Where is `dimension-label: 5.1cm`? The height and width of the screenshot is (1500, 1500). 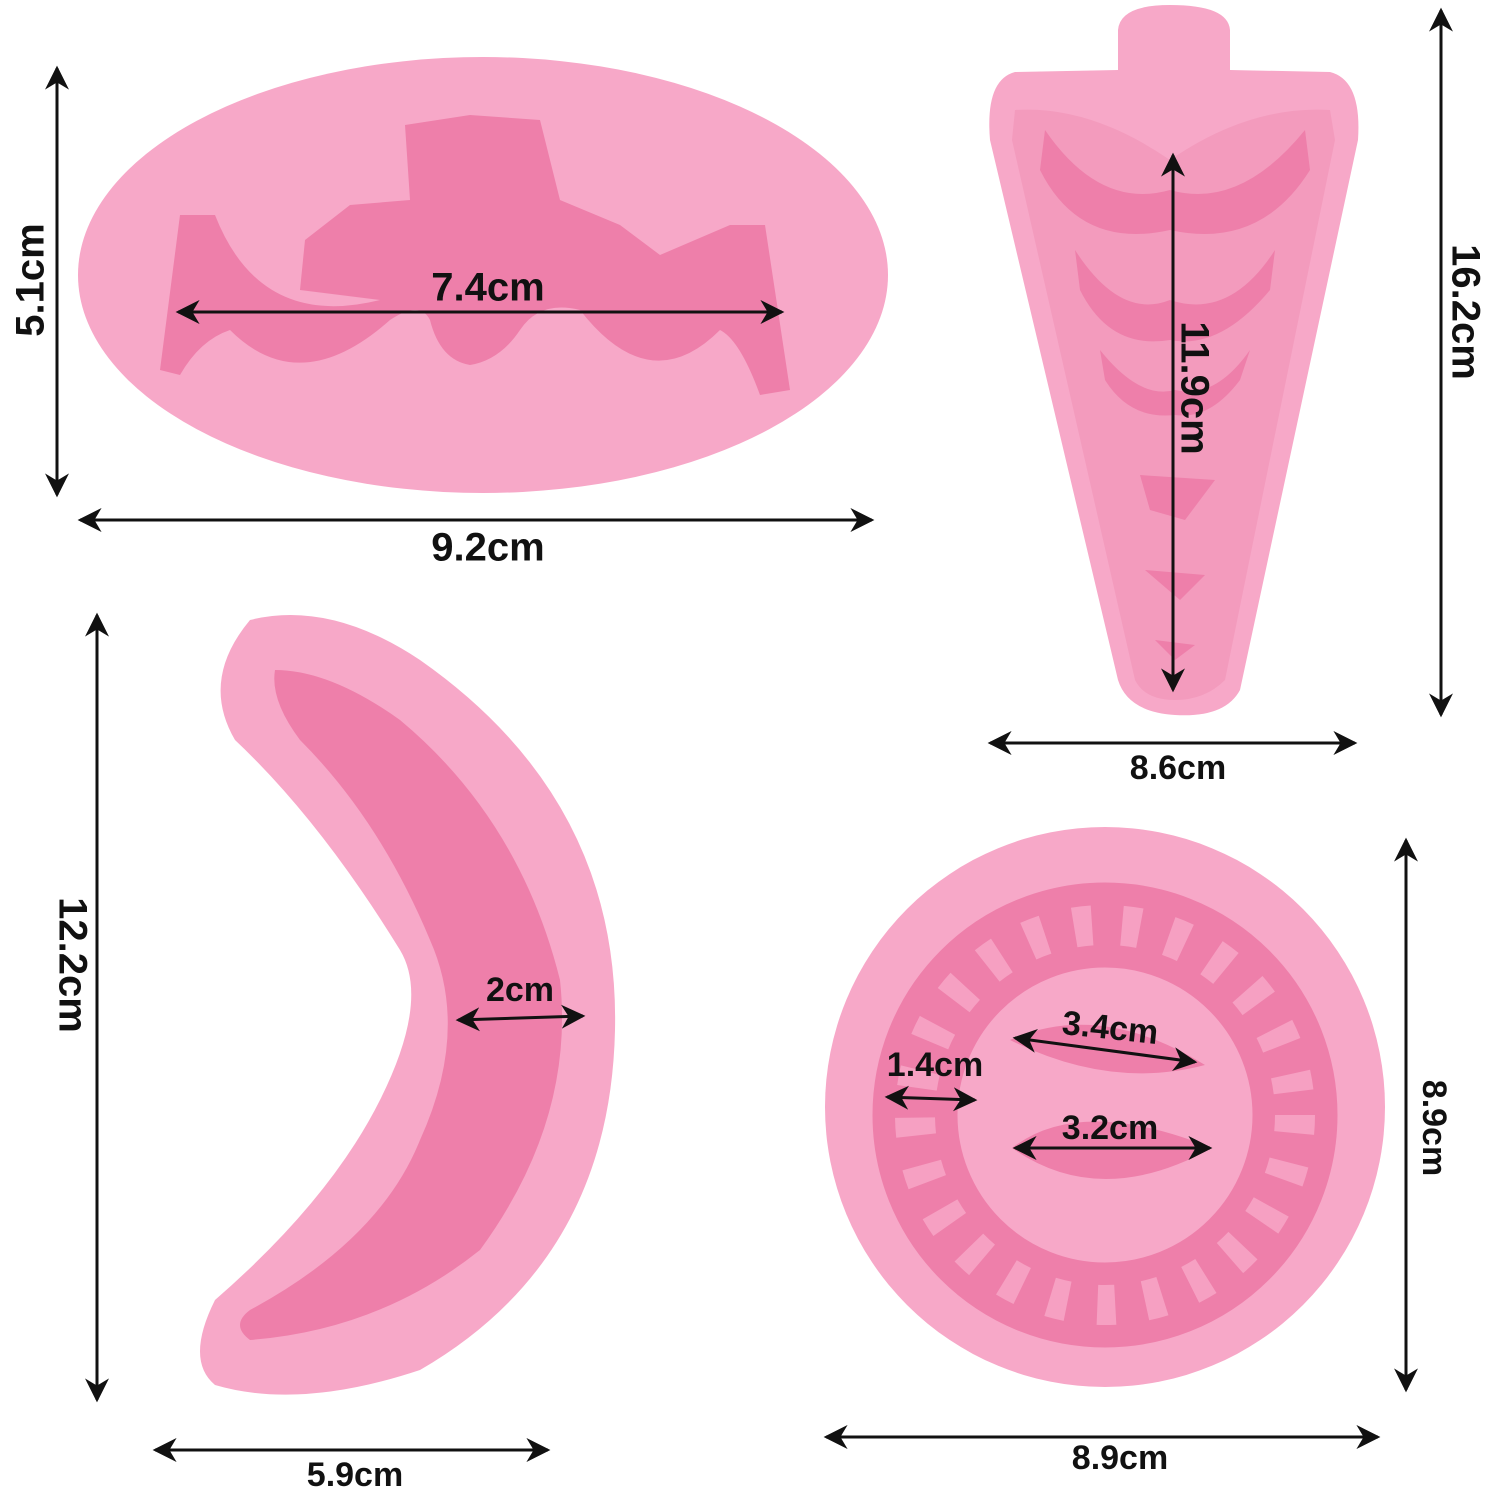 dimension-label: 5.1cm is located at coordinates (31, 279).